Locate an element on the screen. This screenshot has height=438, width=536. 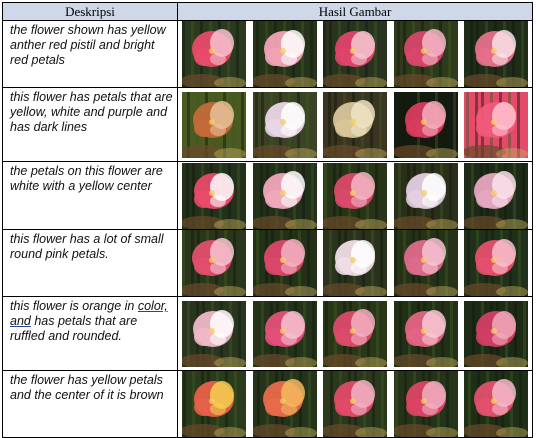
header-row: Deskripsi Hasil Gambar is located at coordinates (267, 11).